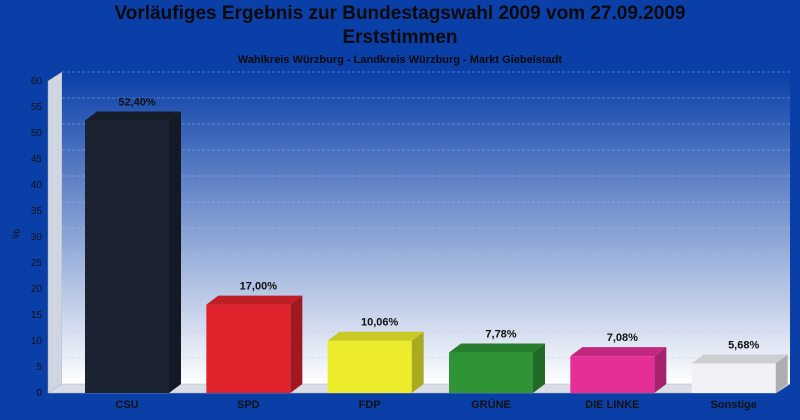  Describe the element at coordinates (37, 341) in the screenshot. I see `y-tick-label: 10` at that location.